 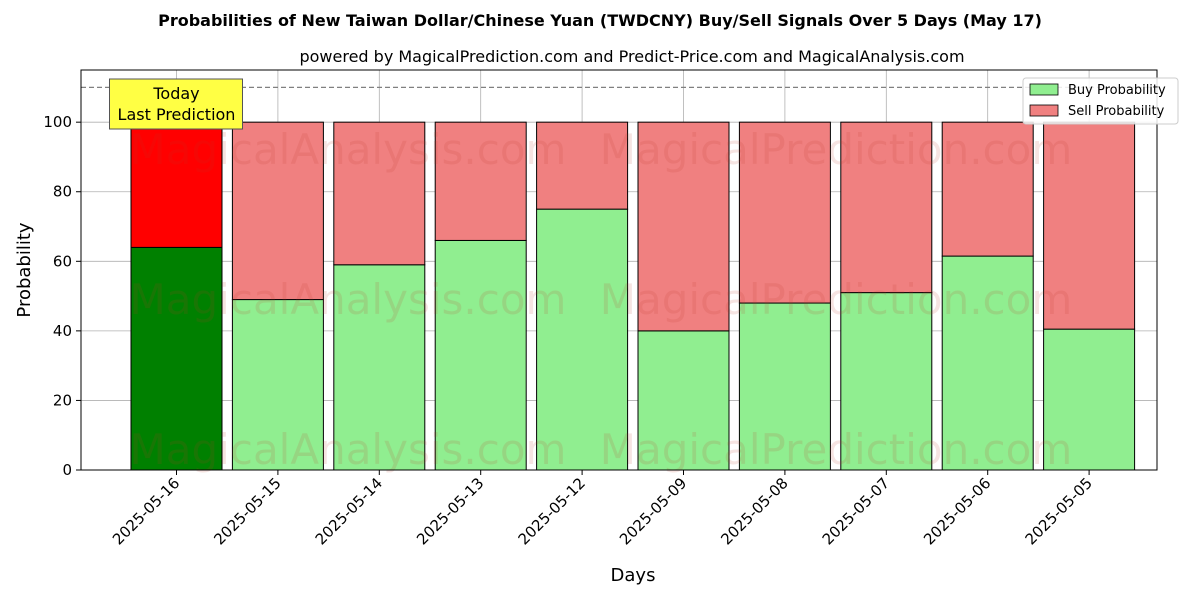 I want to click on annotation-text: Last Prediction, so click(x=177, y=114).